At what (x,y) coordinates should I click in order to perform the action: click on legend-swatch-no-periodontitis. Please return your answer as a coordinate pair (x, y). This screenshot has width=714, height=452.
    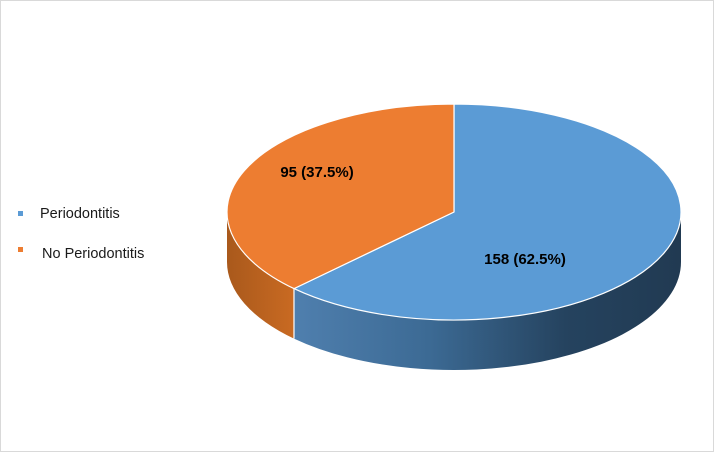
    Looking at the image, I should click on (20, 249).